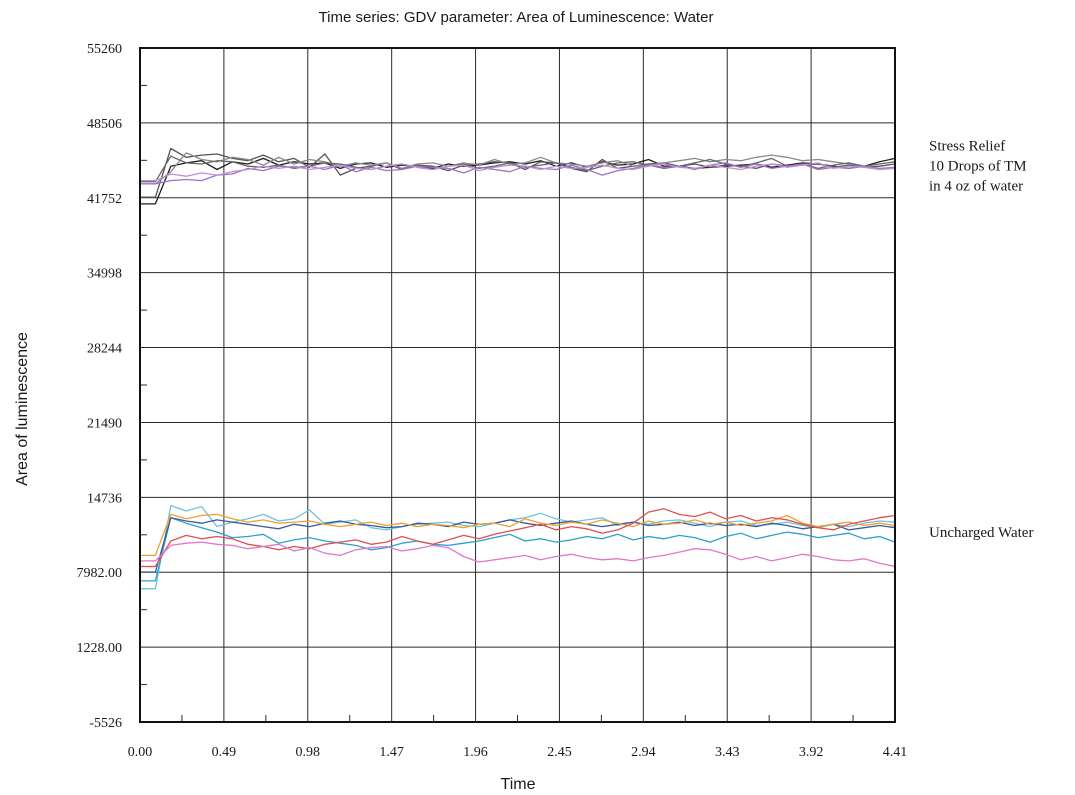  I want to click on x-tick-label: 1.47, so click(391, 752).